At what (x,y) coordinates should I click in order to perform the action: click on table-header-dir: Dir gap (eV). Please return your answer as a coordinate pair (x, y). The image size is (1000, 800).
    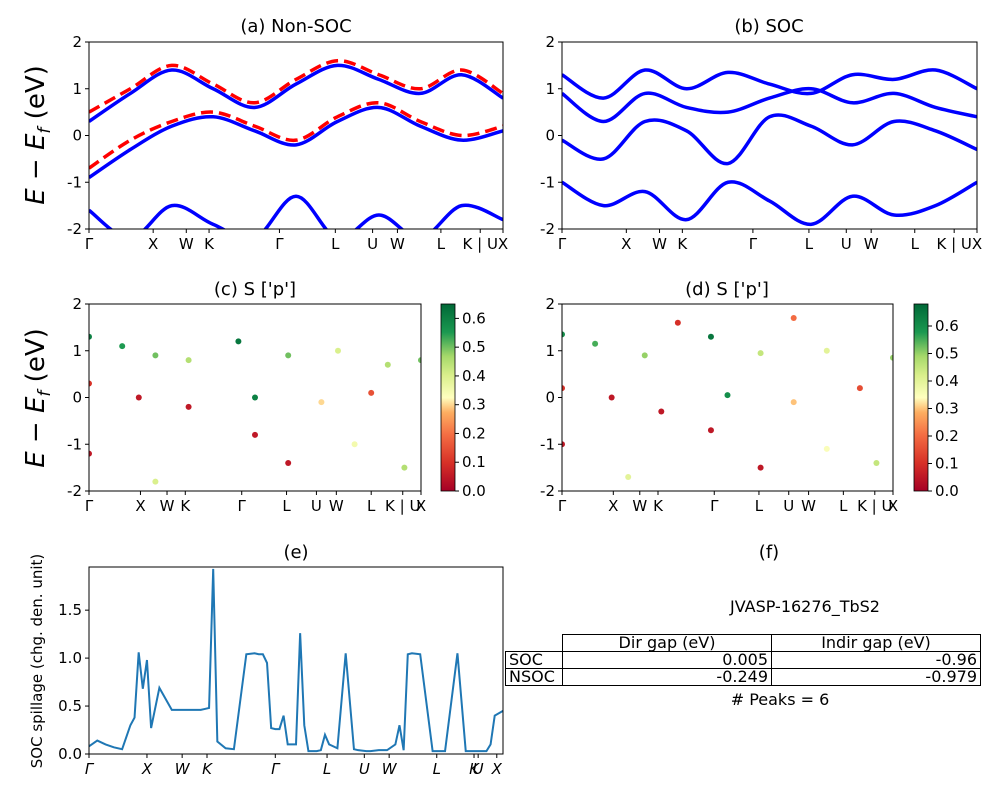
    Looking at the image, I should click on (667, 643).